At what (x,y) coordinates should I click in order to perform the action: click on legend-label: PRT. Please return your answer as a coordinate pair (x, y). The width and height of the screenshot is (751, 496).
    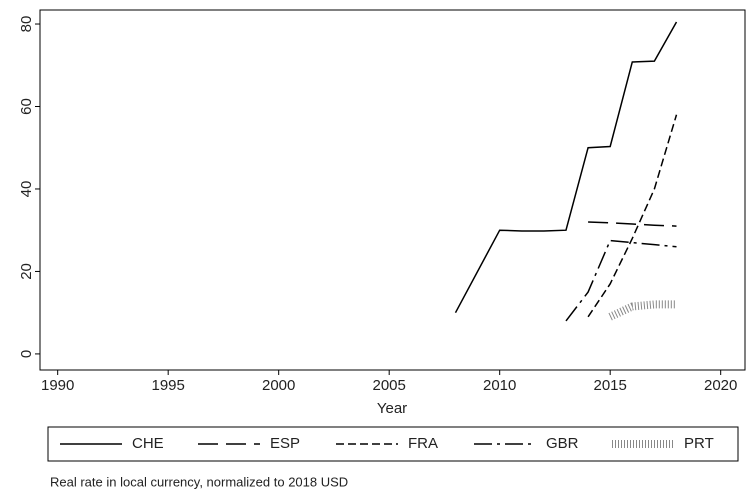
    Looking at the image, I should click on (699, 443).